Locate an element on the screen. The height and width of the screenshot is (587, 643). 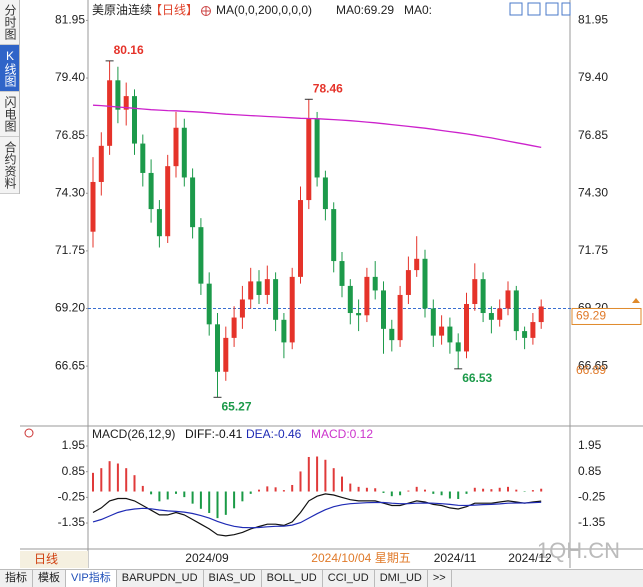
y-tick-label: 76.85 is located at coordinates (593, 135).